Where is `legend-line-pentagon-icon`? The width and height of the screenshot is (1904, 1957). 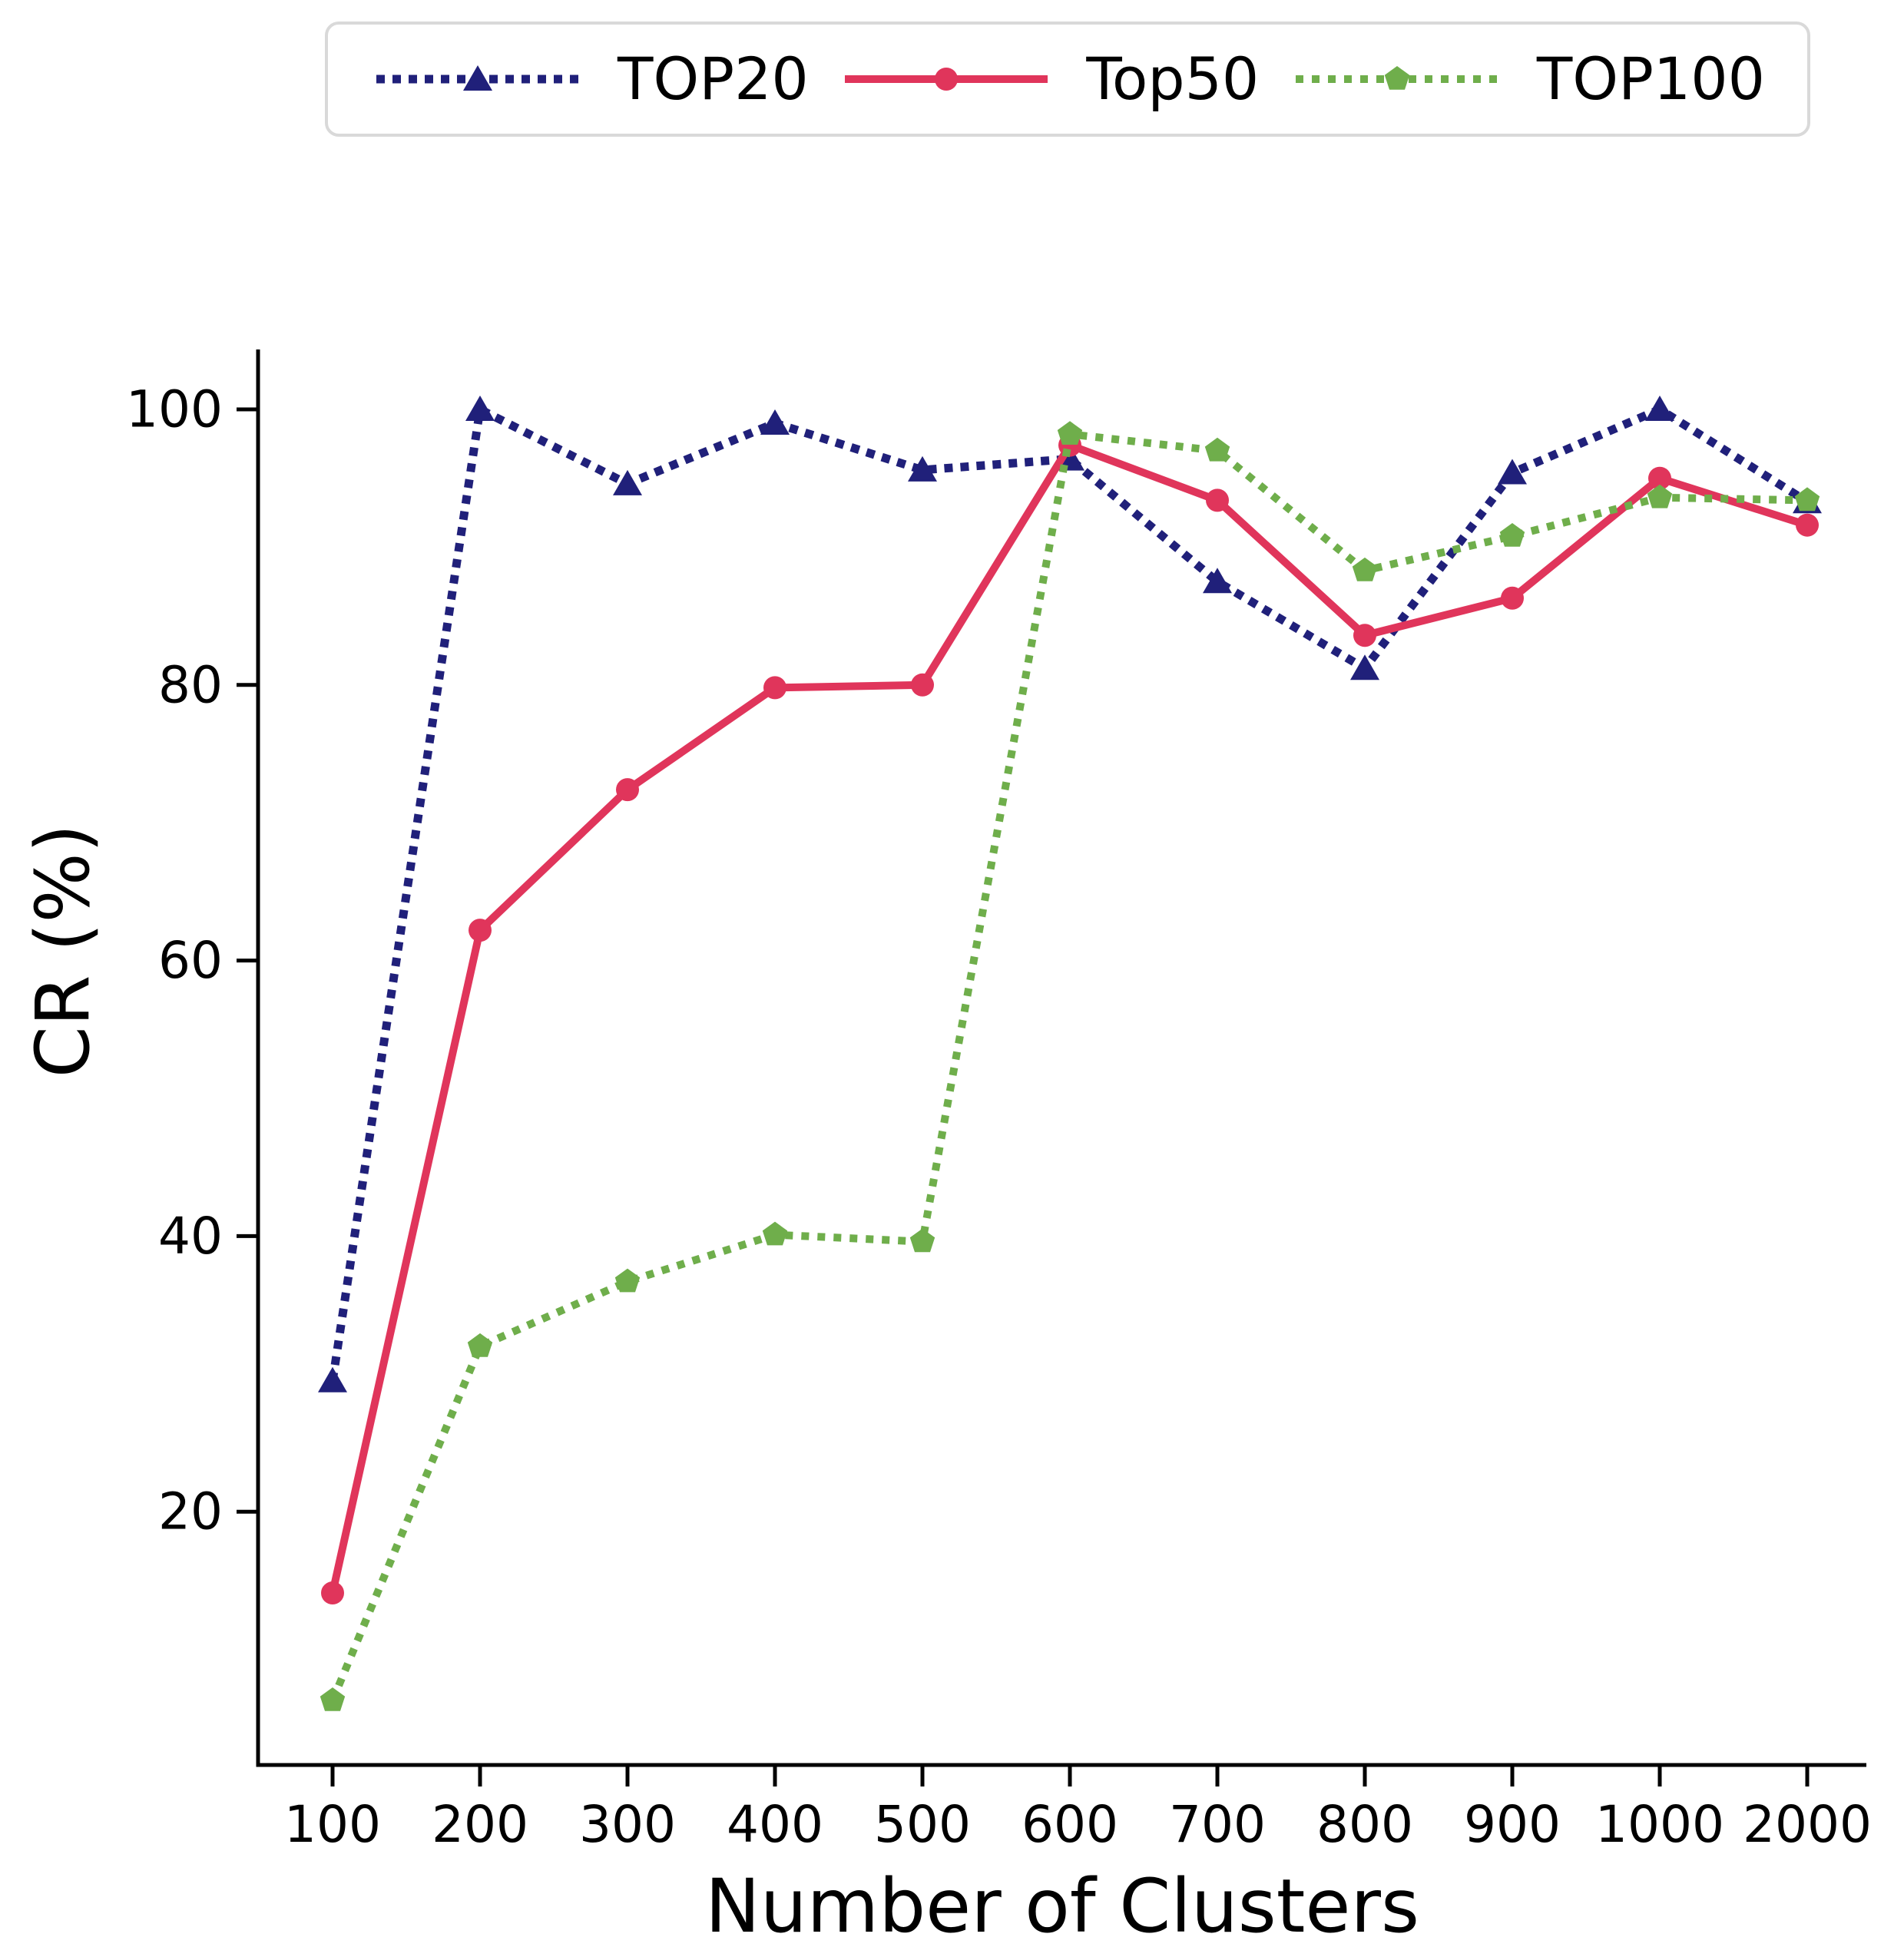
legend-line-pentagon-icon is located at coordinates (1397, 78).